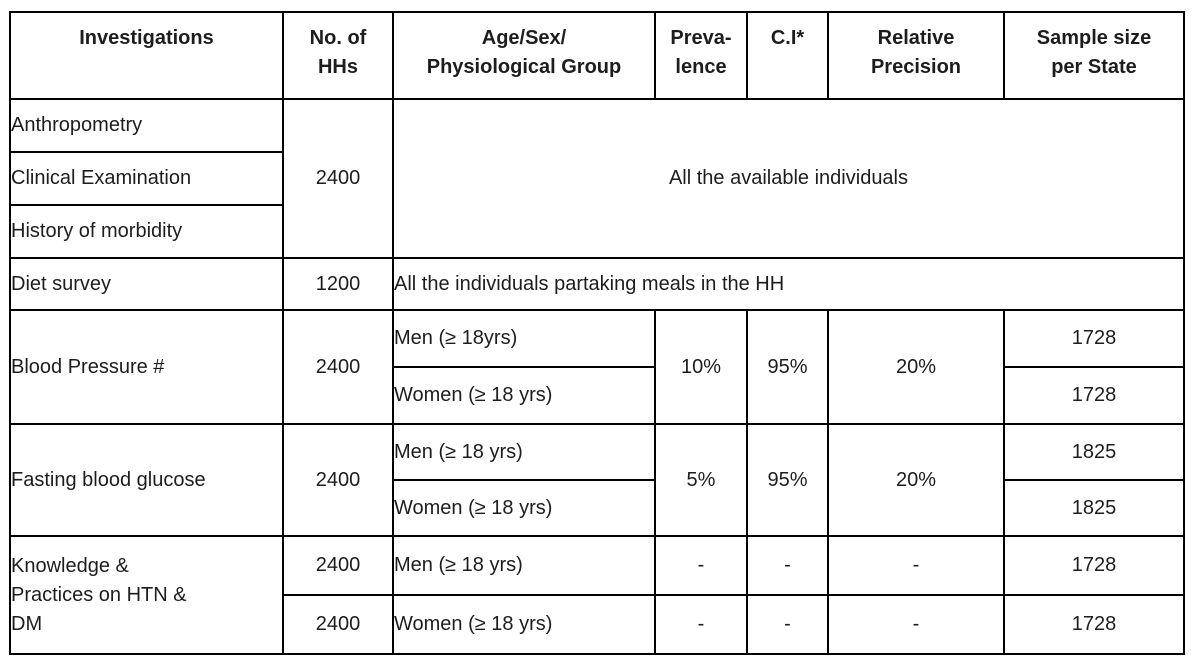 The height and width of the screenshot is (665, 1193). I want to click on cell-bp-sample-women: 1728, so click(1094, 395).